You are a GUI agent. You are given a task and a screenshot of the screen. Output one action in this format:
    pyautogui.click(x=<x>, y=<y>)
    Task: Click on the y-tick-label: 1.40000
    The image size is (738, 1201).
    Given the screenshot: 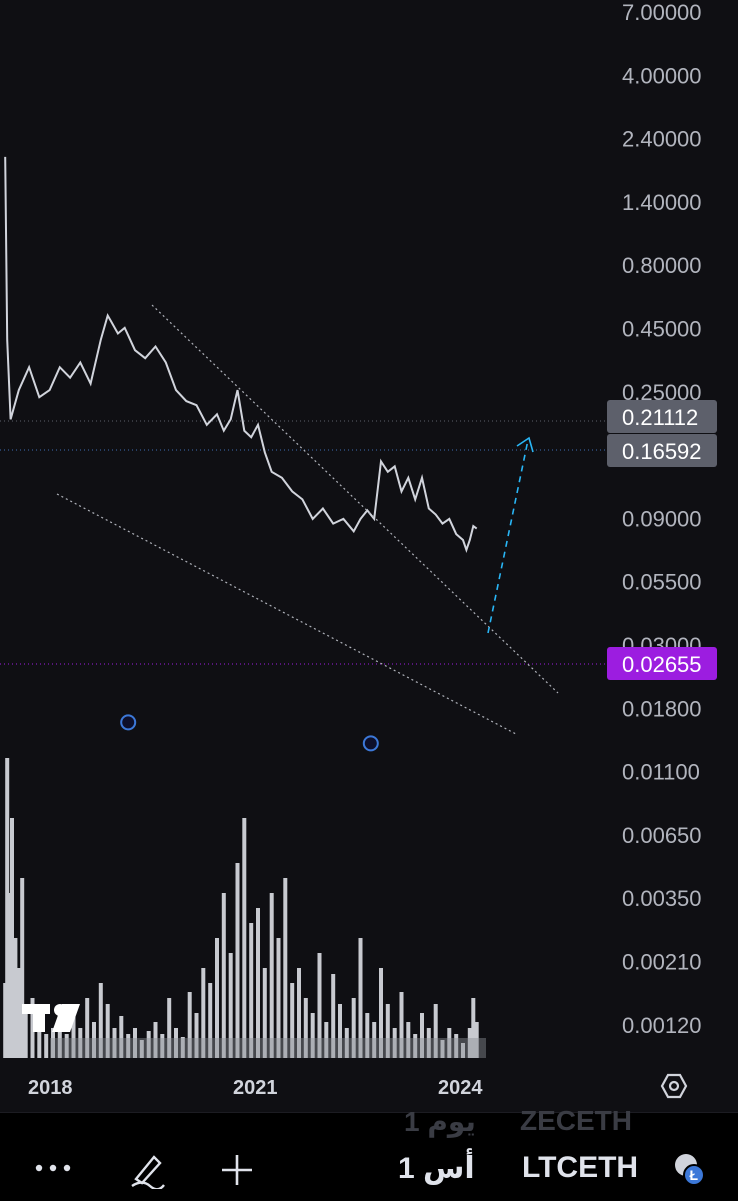 What is the action you would take?
    pyautogui.click(x=662, y=202)
    